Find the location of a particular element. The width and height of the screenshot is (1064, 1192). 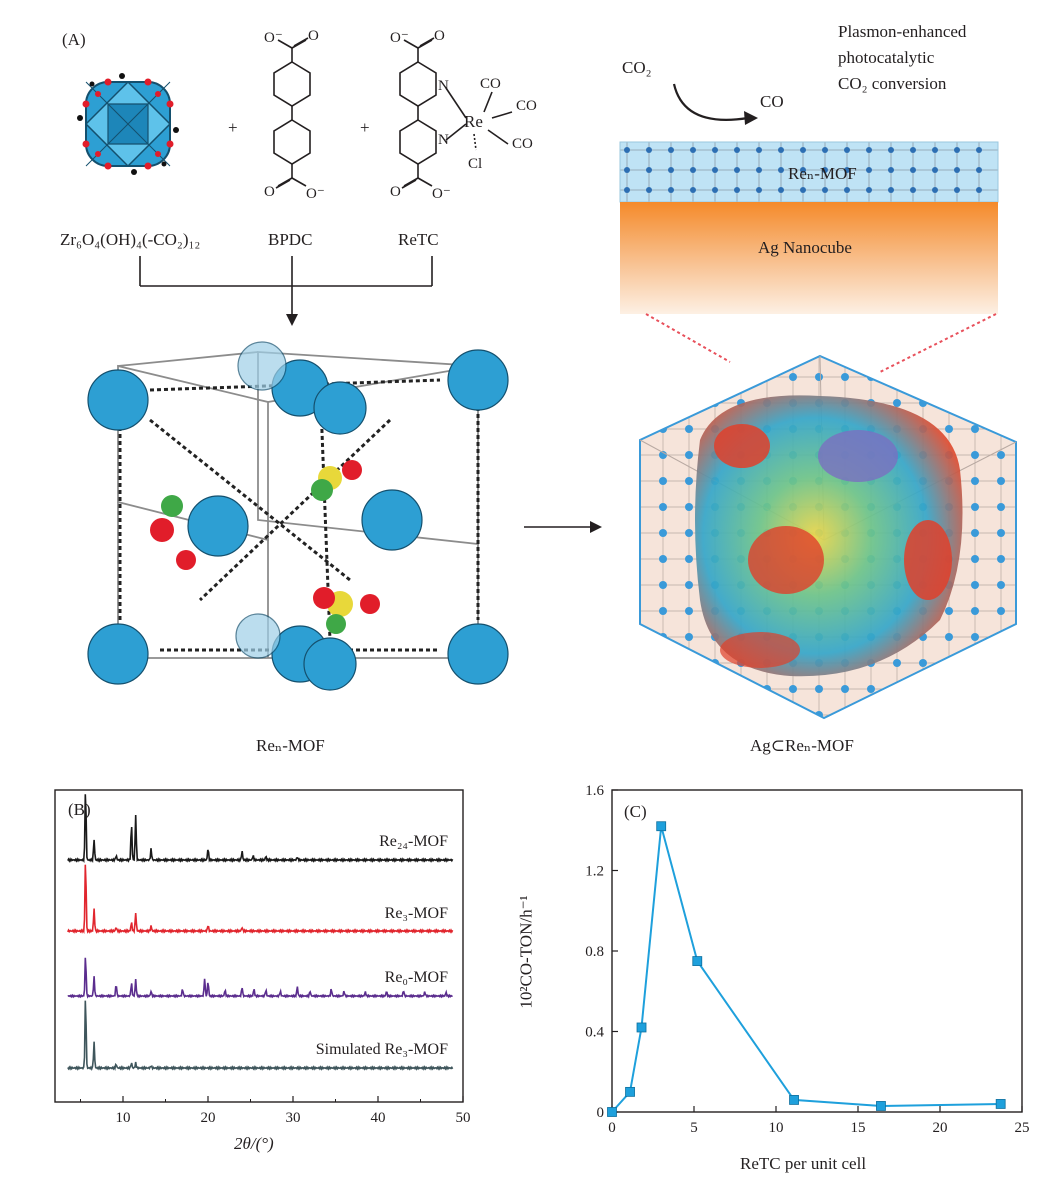

plus-sign-1: + is located at coordinates (233, 127).